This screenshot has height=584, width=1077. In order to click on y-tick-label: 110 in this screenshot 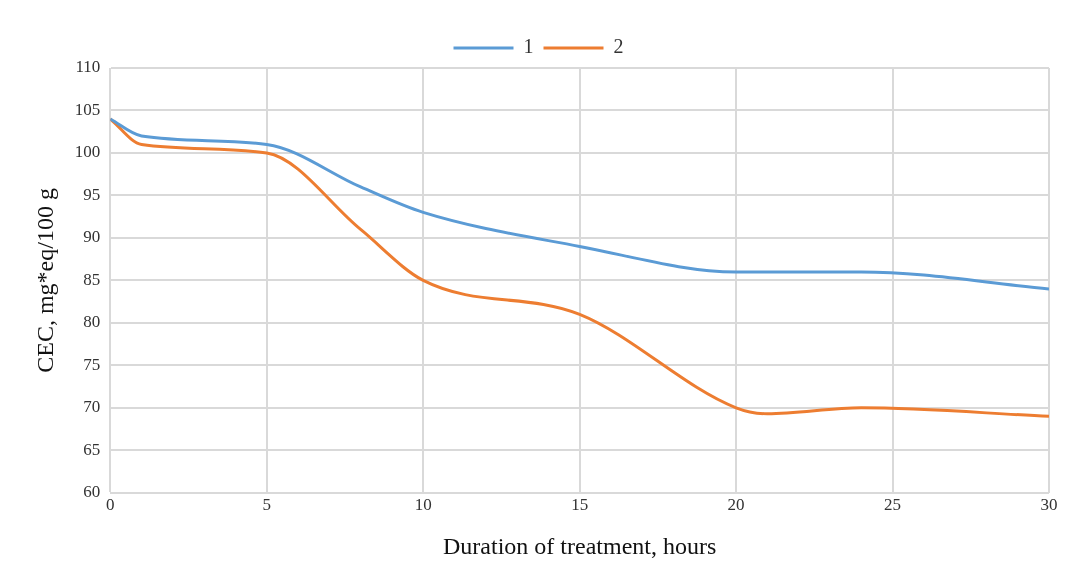, I will do `click(88, 67)`.